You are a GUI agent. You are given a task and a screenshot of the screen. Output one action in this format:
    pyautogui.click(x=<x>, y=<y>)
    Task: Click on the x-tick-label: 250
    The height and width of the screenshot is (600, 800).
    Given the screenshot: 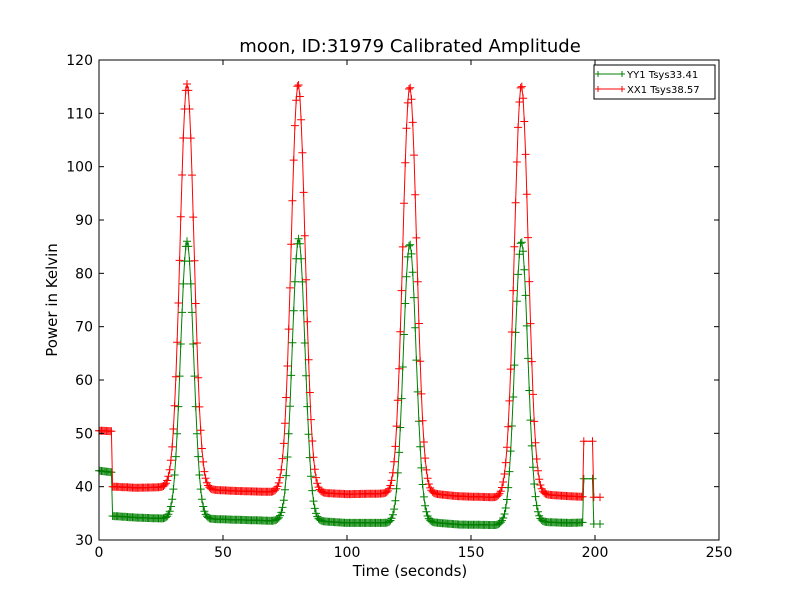 What is the action you would take?
    pyautogui.click(x=719, y=553)
    